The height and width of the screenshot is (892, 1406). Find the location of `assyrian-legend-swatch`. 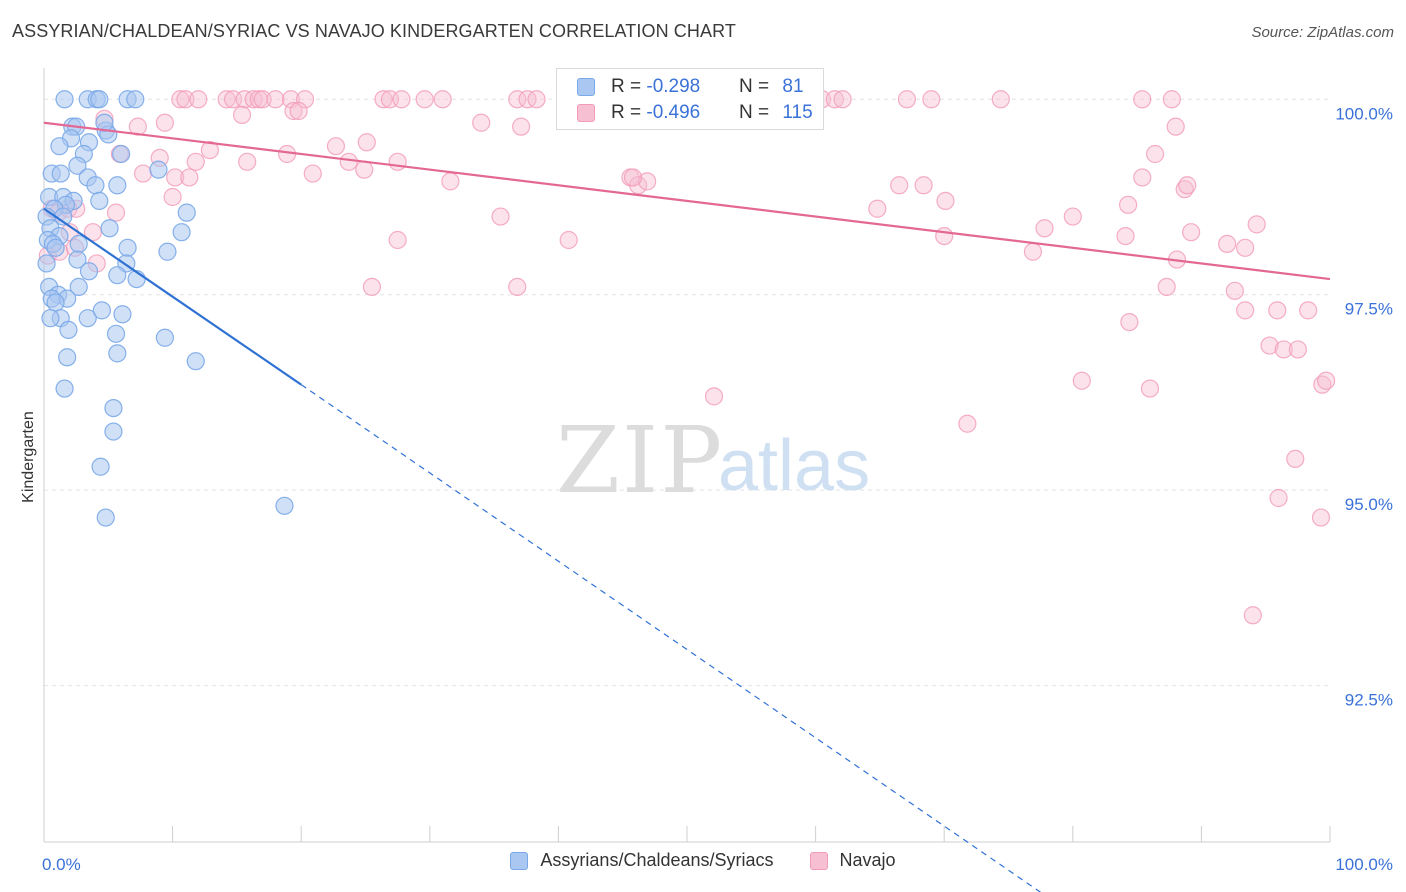

assyrian-legend-swatch is located at coordinates (519, 860).